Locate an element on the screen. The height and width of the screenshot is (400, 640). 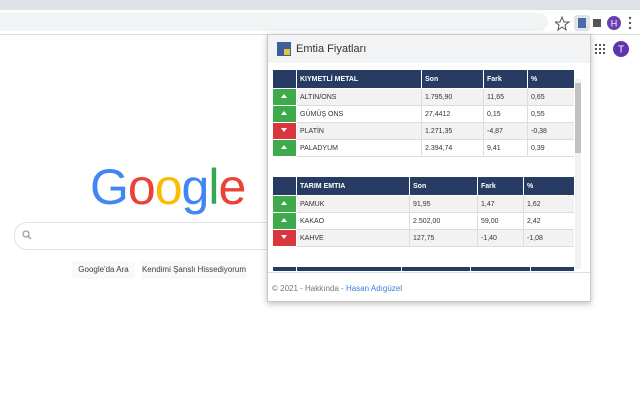
footer-text: © 2021 - Hakkında - is located at coordinates (308, 288).